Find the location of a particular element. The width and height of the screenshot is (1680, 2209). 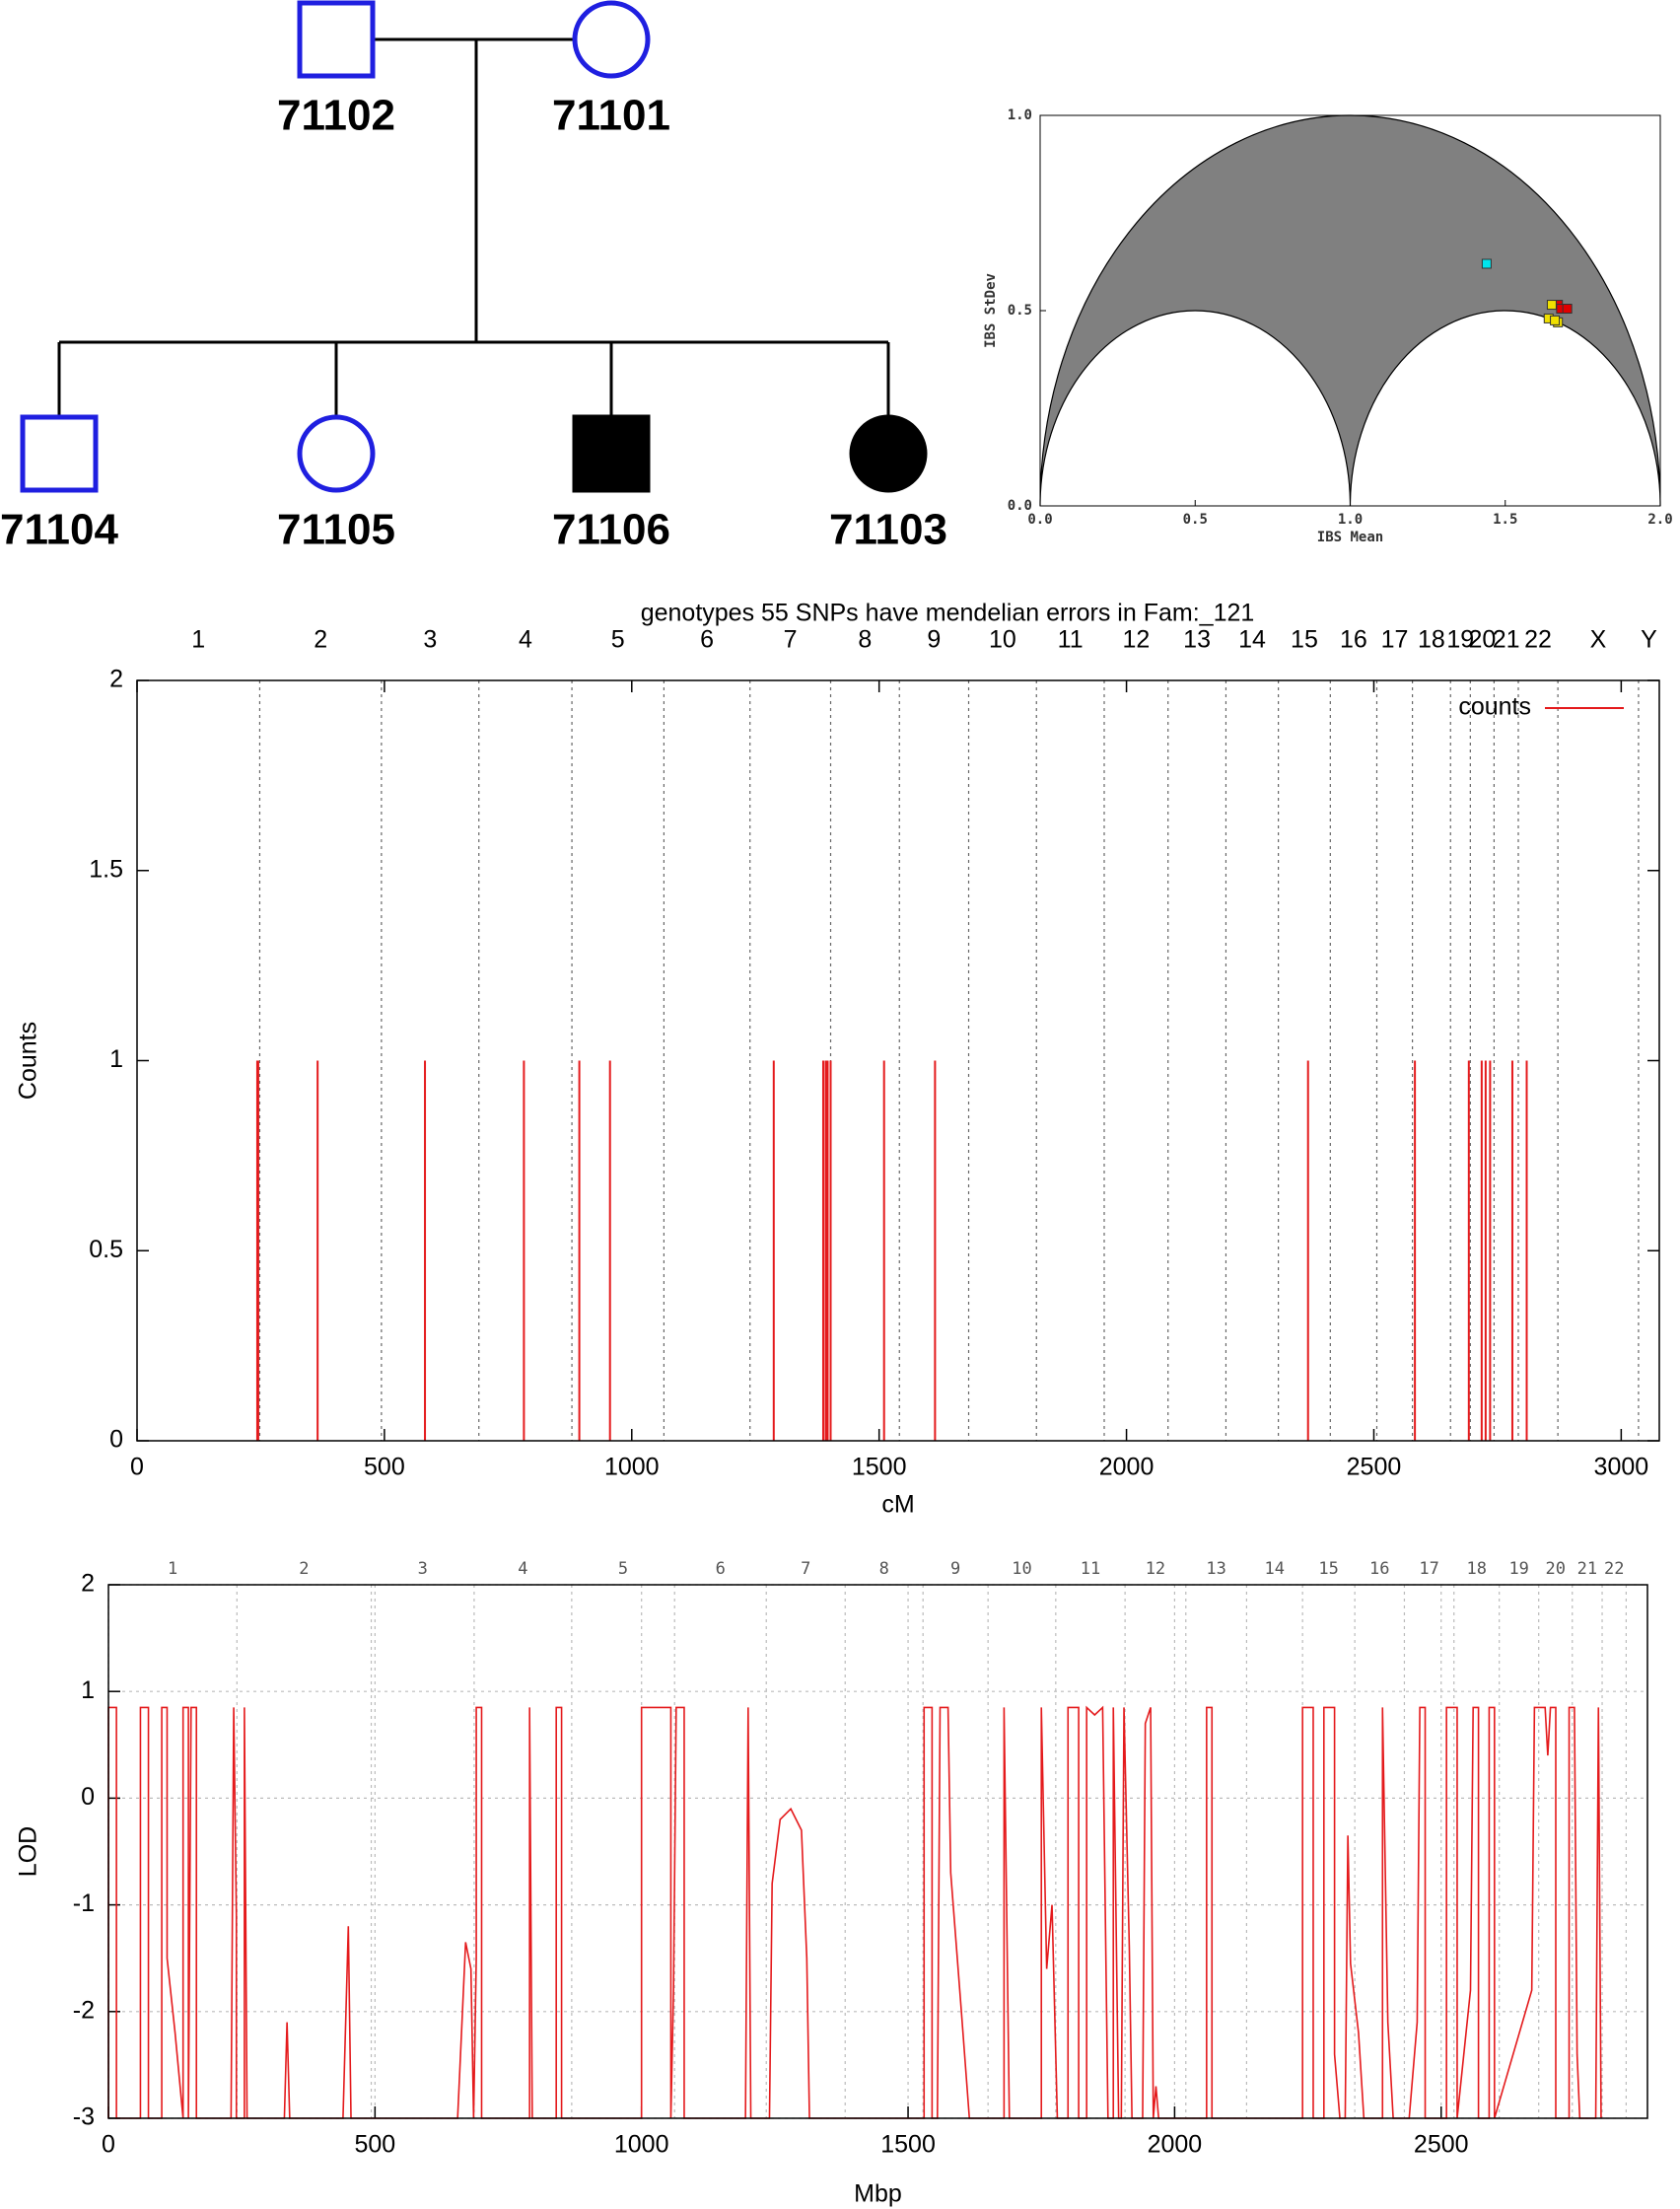

y-tick-label: -3 is located at coordinates (84, 2117).